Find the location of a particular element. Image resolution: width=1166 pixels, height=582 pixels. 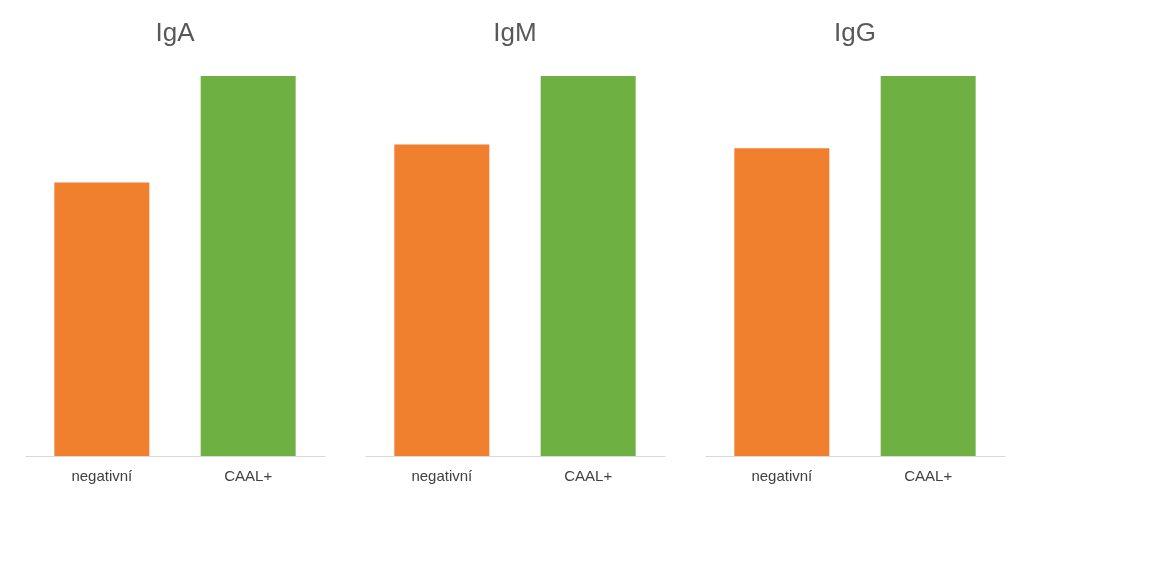

chart-title: IgG is located at coordinates (855, 32).